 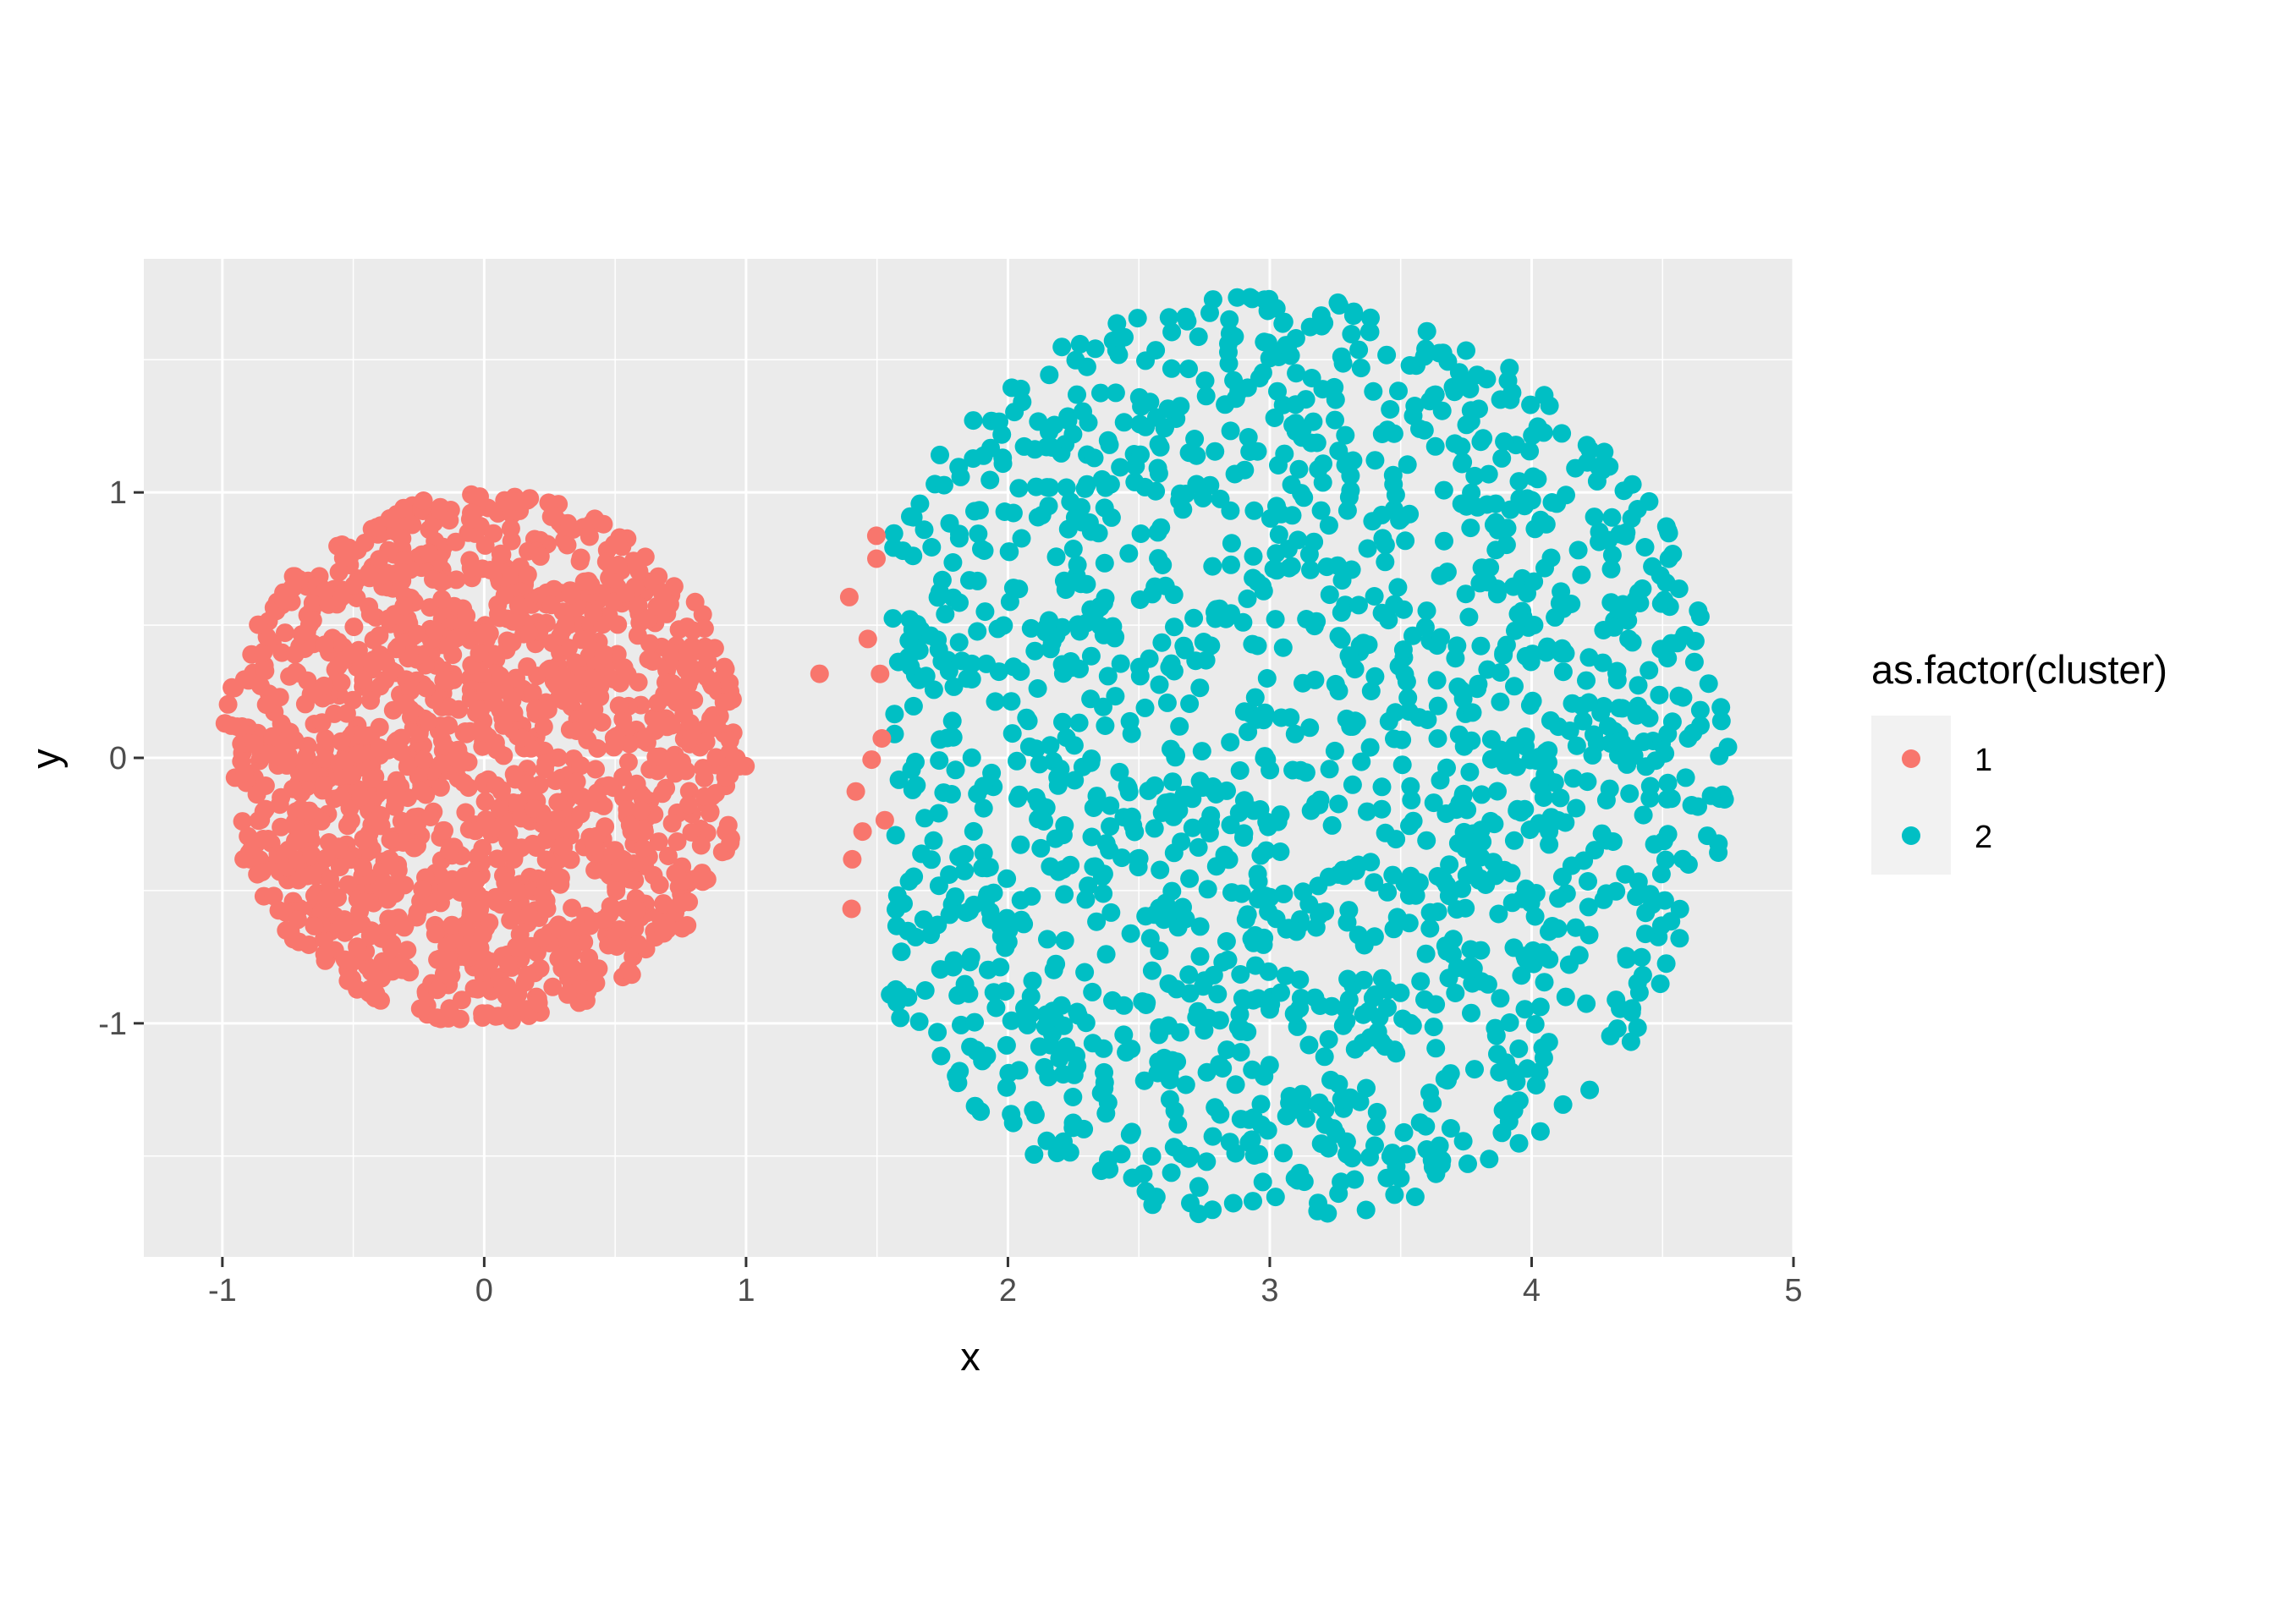 I want to click on x-tick-label: -1, so click(x=223, y=1291).